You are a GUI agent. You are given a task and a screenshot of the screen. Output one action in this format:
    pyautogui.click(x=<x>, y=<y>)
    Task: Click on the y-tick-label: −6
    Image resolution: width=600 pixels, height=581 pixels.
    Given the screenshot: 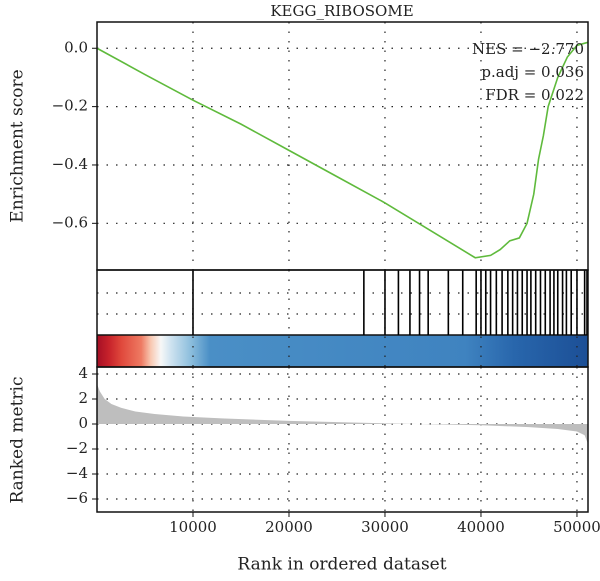 What is the action you would take?
    pyautogui.click(x=77, y=498)
    